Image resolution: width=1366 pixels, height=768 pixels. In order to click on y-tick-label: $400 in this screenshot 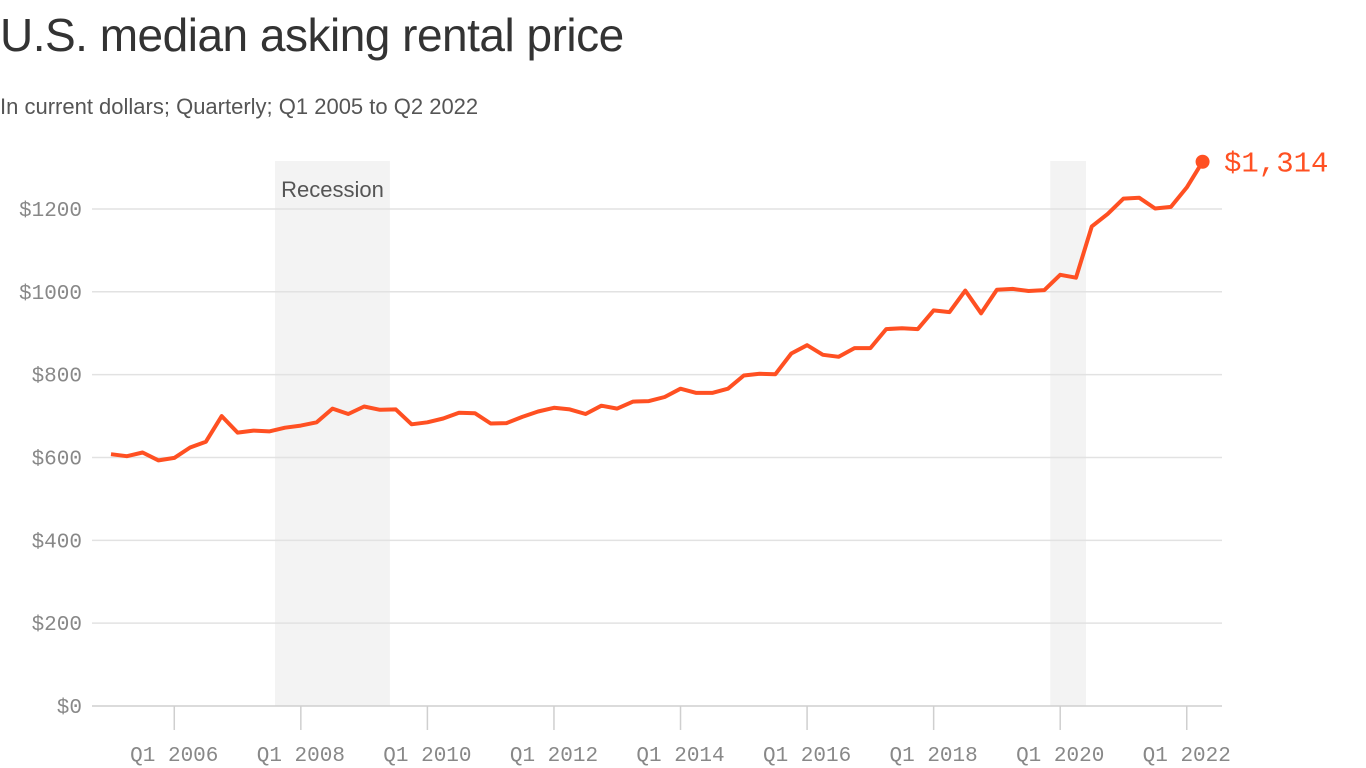, I will do `click(57, 542)`.